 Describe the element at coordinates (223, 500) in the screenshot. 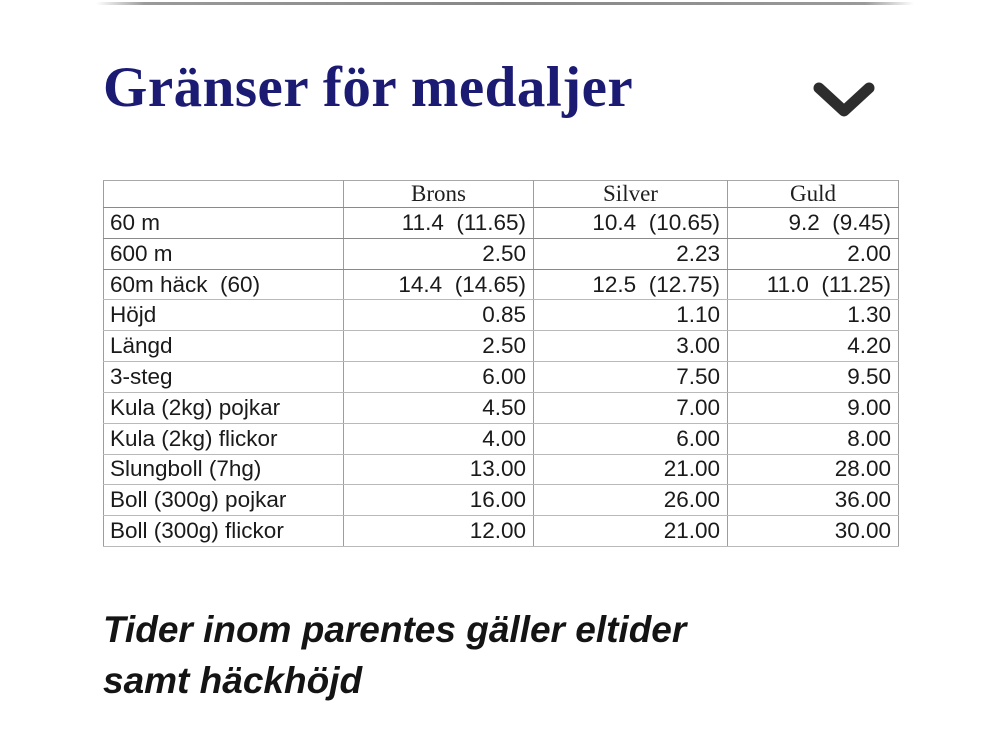

I see `event-label-cell: Boll (300g) pojkar` at that location.